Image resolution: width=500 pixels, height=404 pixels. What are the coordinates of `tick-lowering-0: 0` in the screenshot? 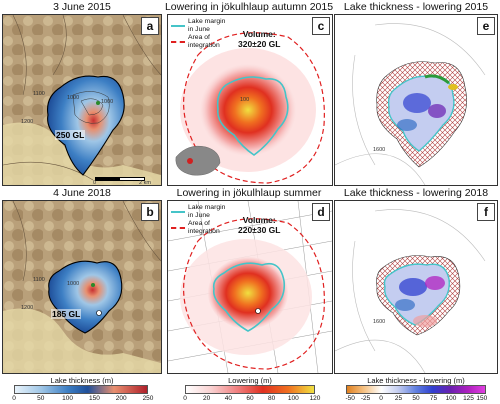 It's located at (185, 398).